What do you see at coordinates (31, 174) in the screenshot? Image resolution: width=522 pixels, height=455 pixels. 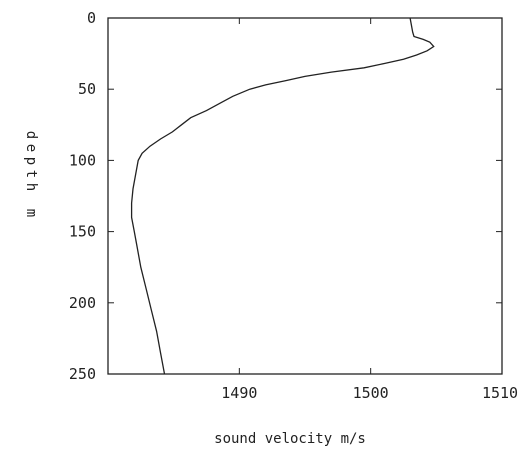 I see `y-axis-title-char: t` at bounding box center [31, 174].